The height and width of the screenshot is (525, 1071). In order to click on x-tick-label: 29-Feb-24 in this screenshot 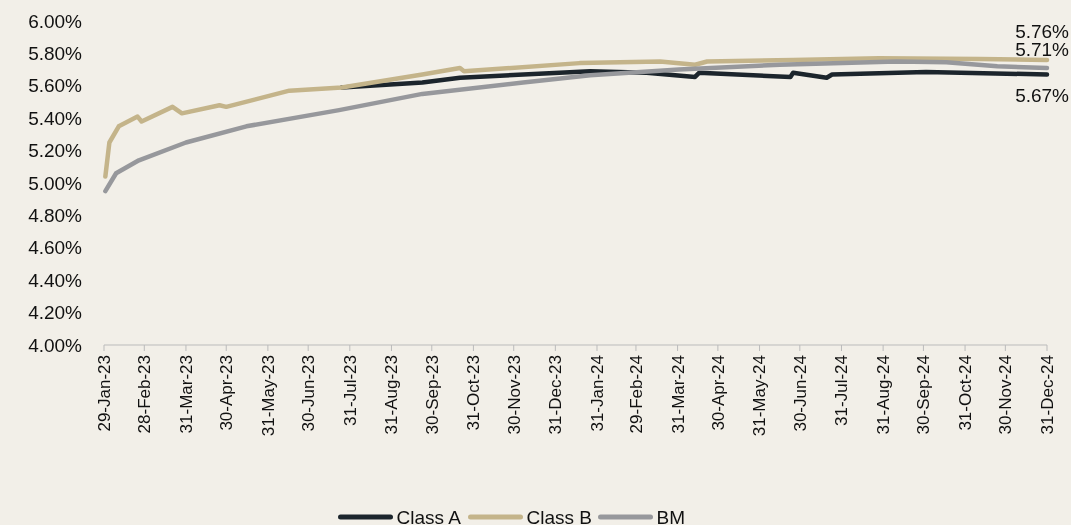, I will do `click(636, 394)`.